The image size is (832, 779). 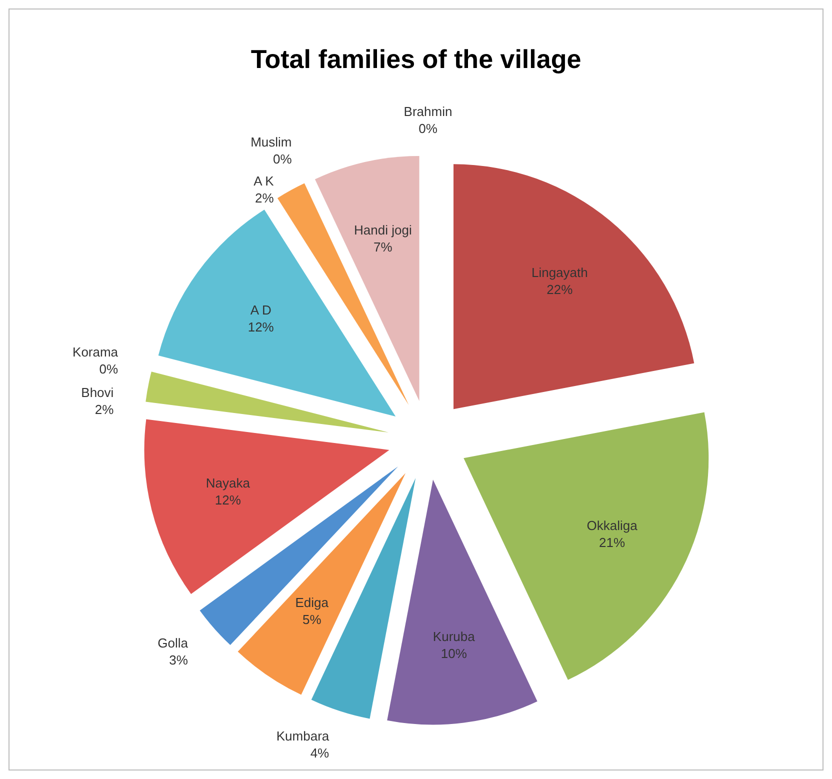 What do you see at coordinates (560, 289) in the screenshot?
I see `data-label: 22%` at bounding box center [560, 289].